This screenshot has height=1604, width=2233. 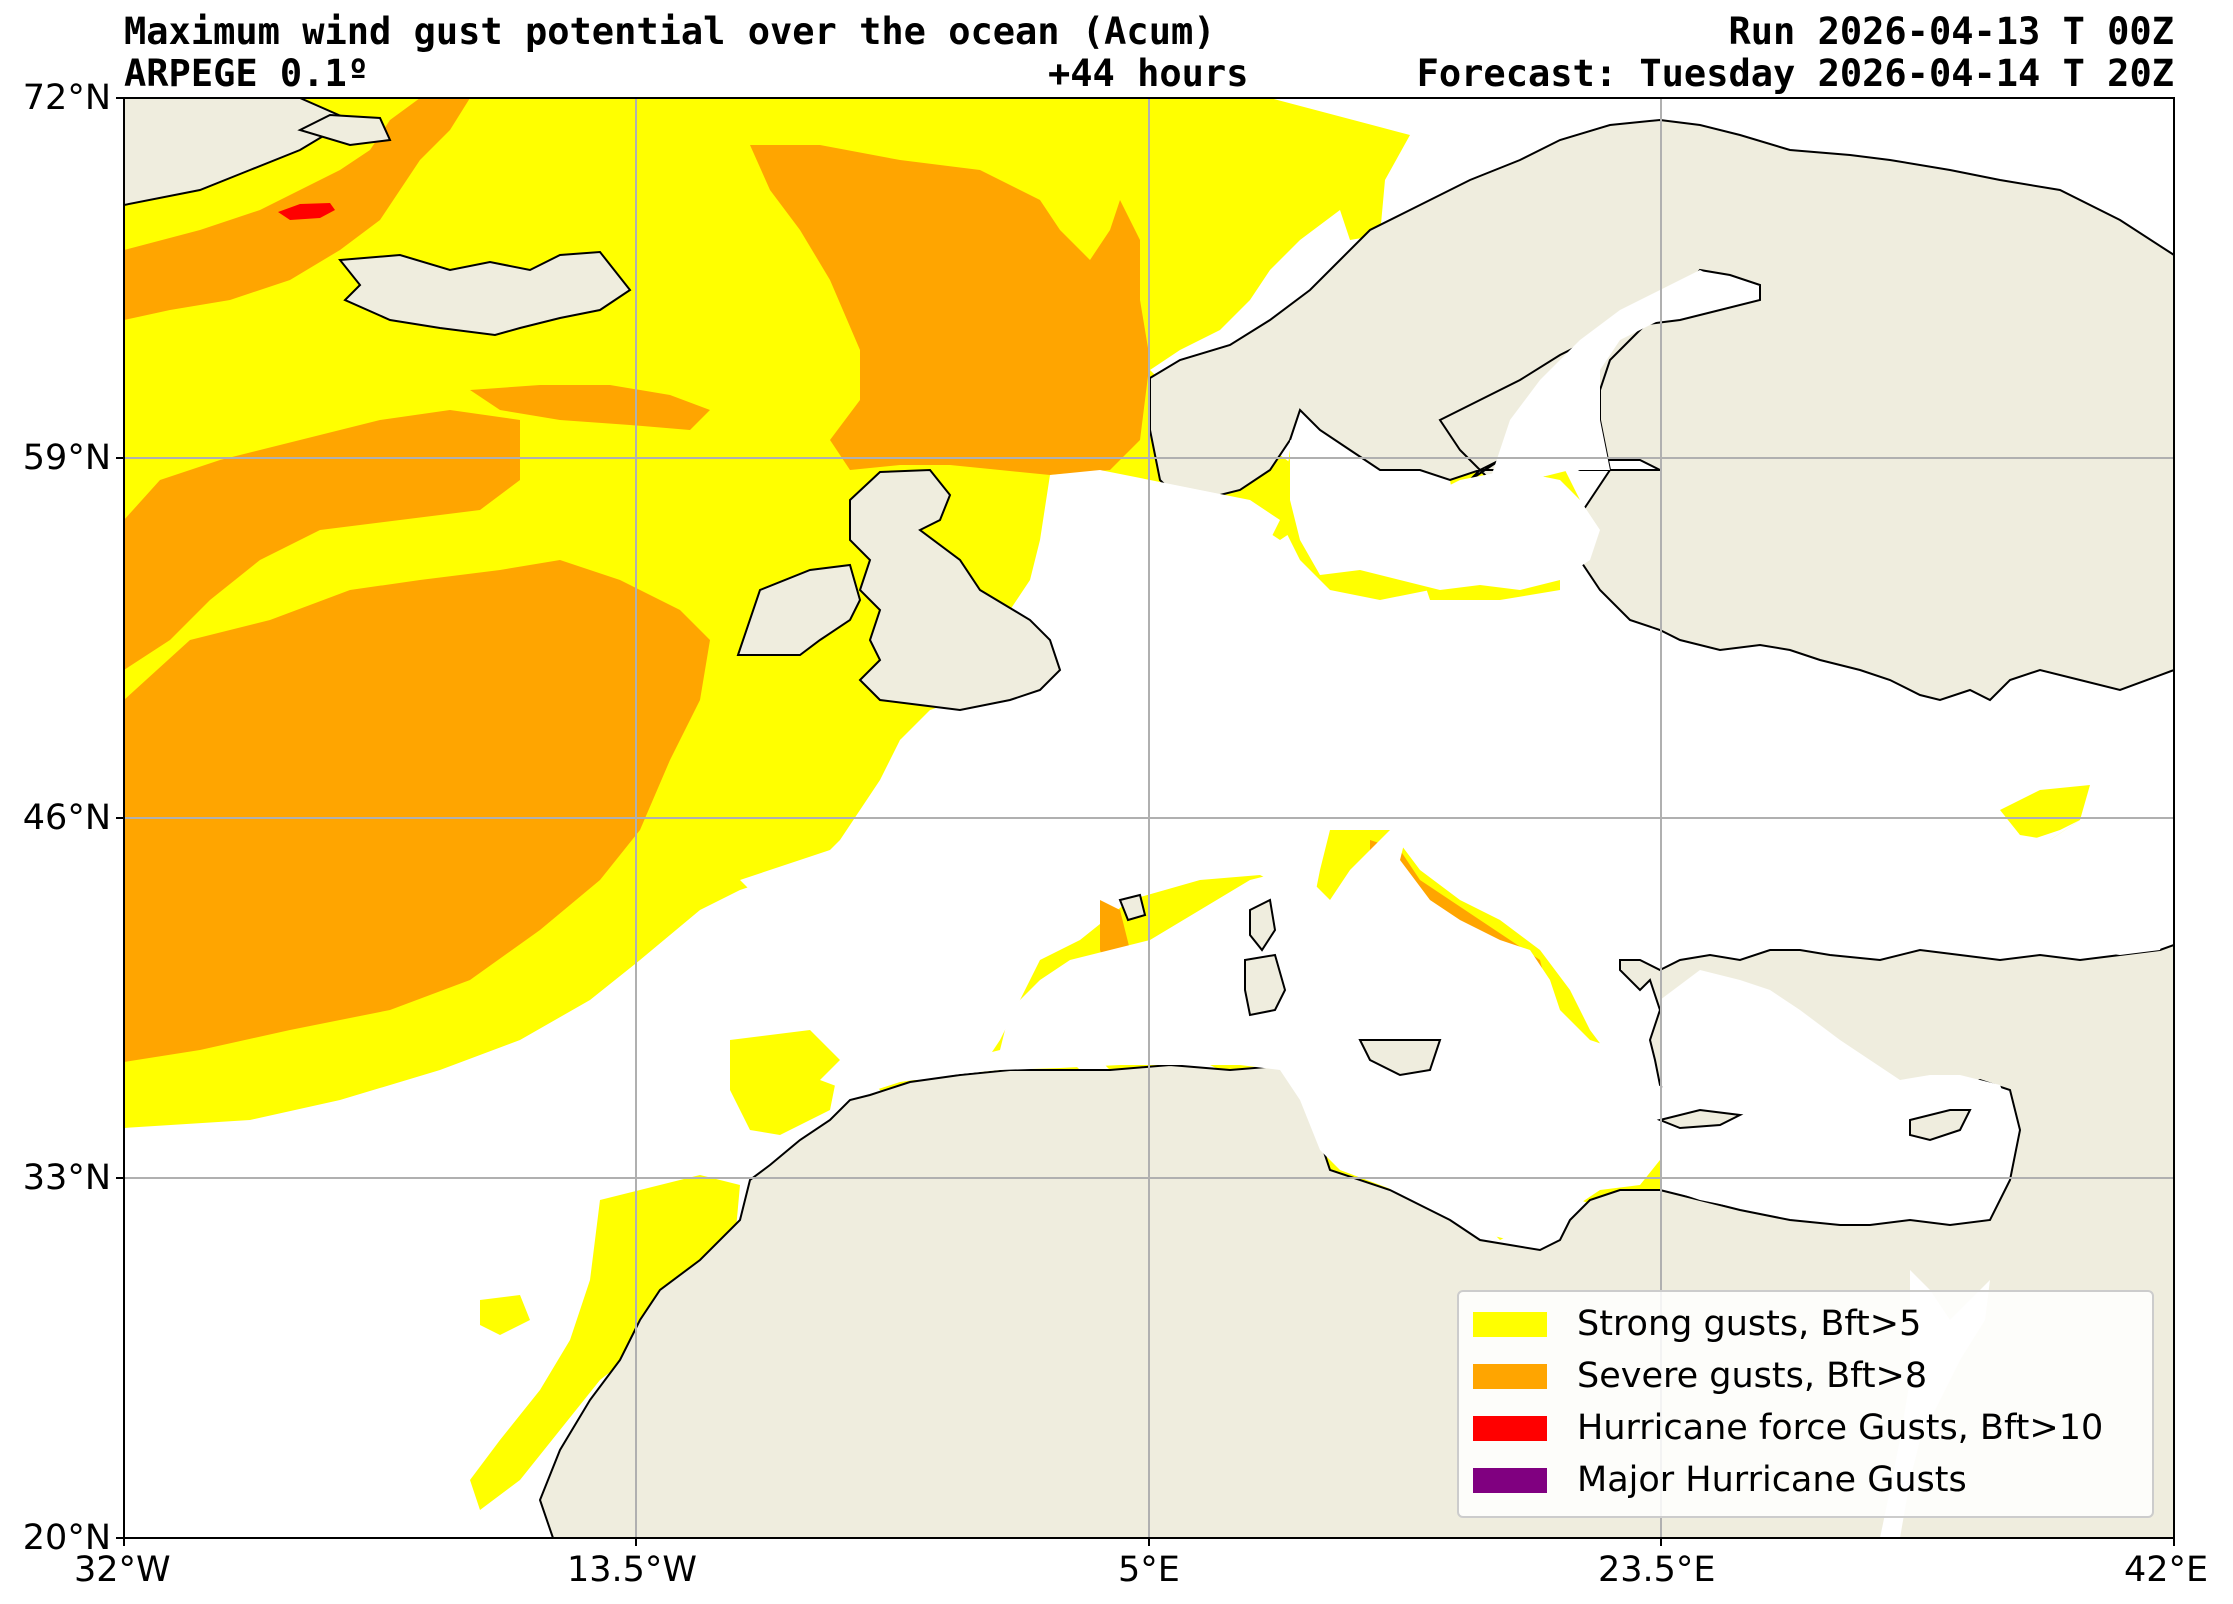 What do you see at coordinates (66, 1538) in the screenshot?
I see `lat-tick-label-20: 20°N` at bounding box center [66, 1538].